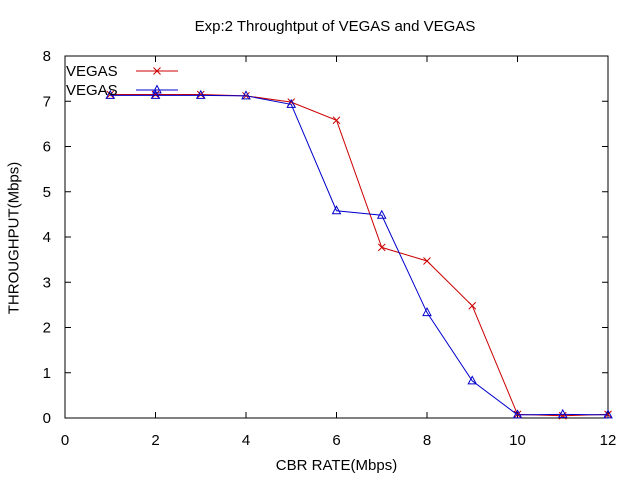 The width and height of the screenshot is (640, 480). What do you see at coordinates (336, 440) in the screenshot?
I see `x-tick-label: 6` at bounding box center [336, 440].